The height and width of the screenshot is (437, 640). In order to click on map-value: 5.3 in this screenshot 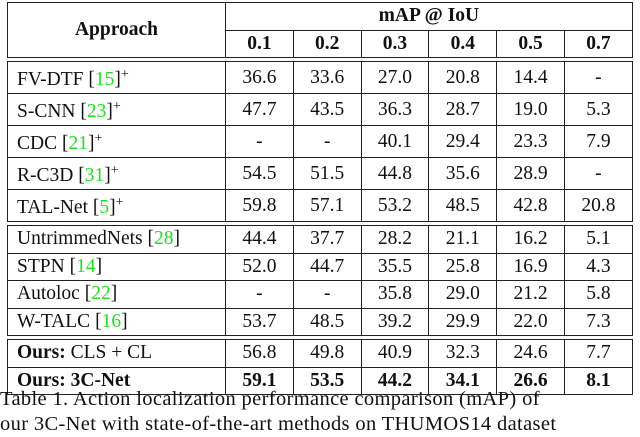, I will do `click(598, 109)`.